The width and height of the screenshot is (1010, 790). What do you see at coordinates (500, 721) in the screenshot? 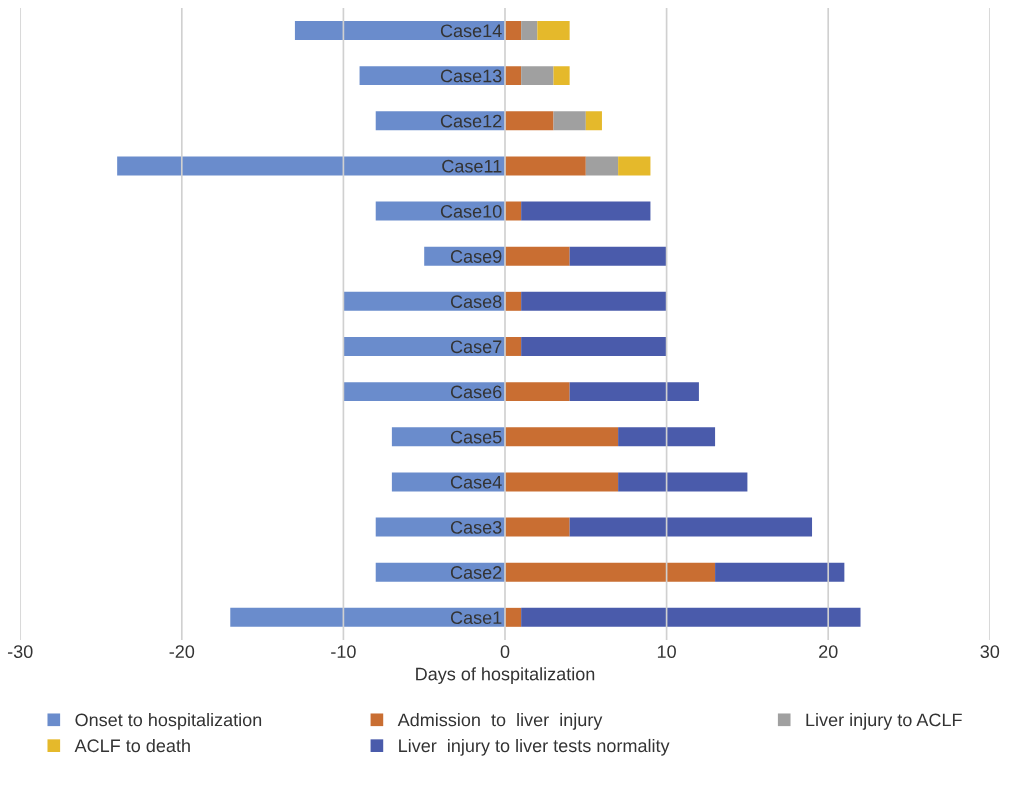
I see `legend-label: Admission to liver injury` at bounding box center [500, 721].